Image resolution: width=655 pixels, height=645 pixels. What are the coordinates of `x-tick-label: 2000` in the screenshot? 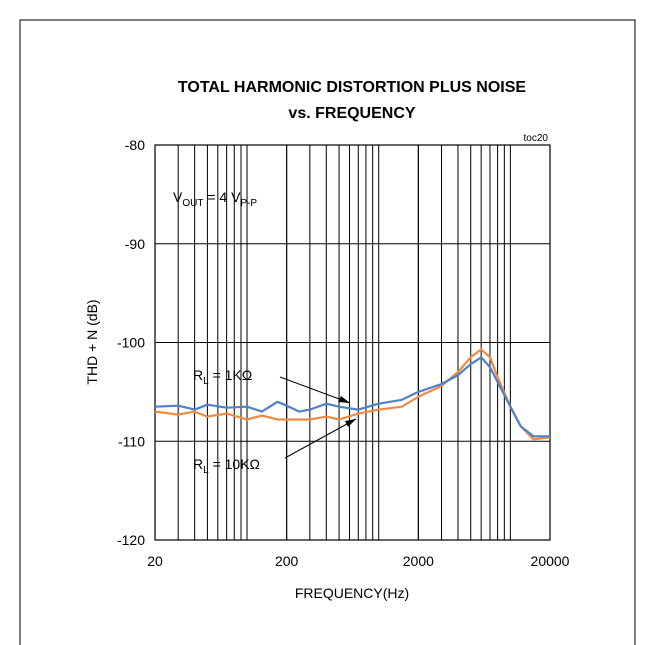 It's located at (418, 561).